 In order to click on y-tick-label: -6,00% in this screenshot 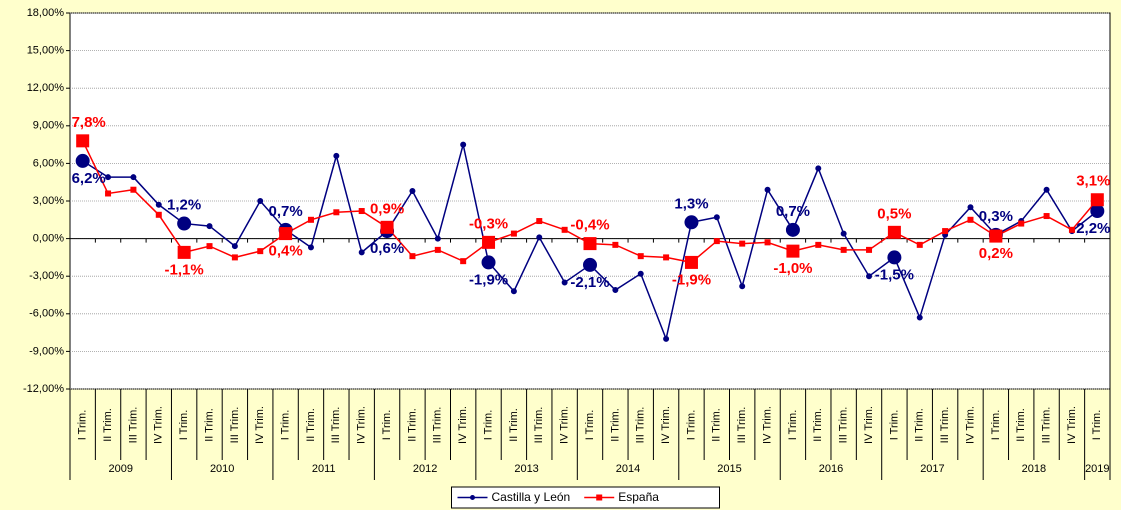, I will do `click(46, 314)`.